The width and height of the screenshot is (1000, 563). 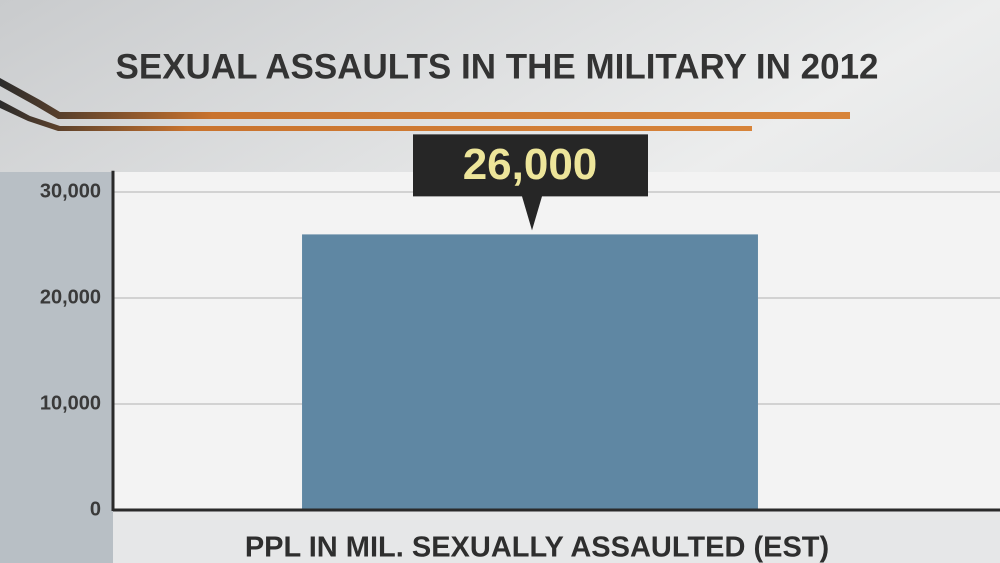 What do you see at coordinates (70, 403) in the screenshot?
I see `y-tick-label: 10,000` at bounding box center [70, 403].